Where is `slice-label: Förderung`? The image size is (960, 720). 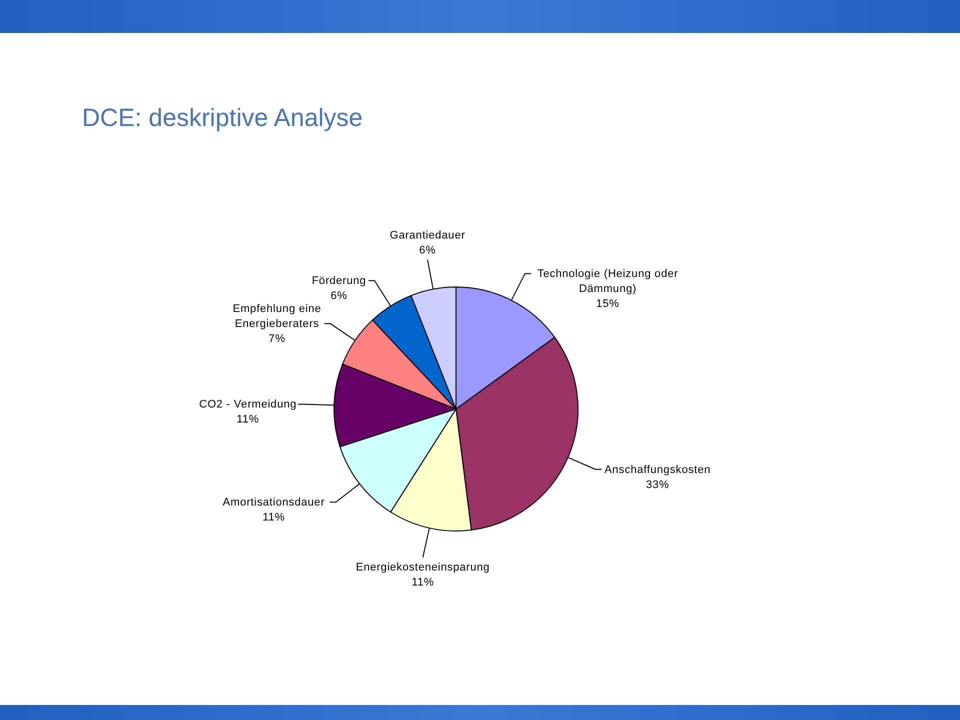 slice-label: Förderung is located at coordinates (339, 281).